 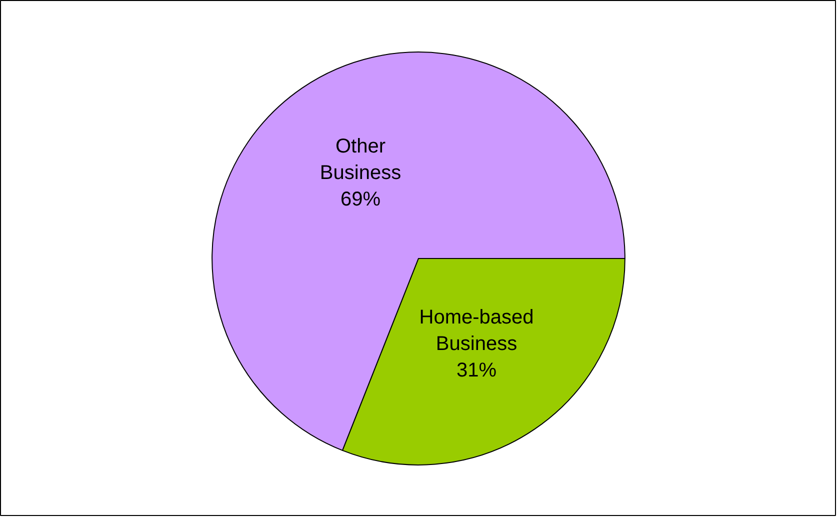 What do you see at coordinates (361, 160) in the screenshot?
I see `slice-label: Other Business` at bounding box center [361, 160].